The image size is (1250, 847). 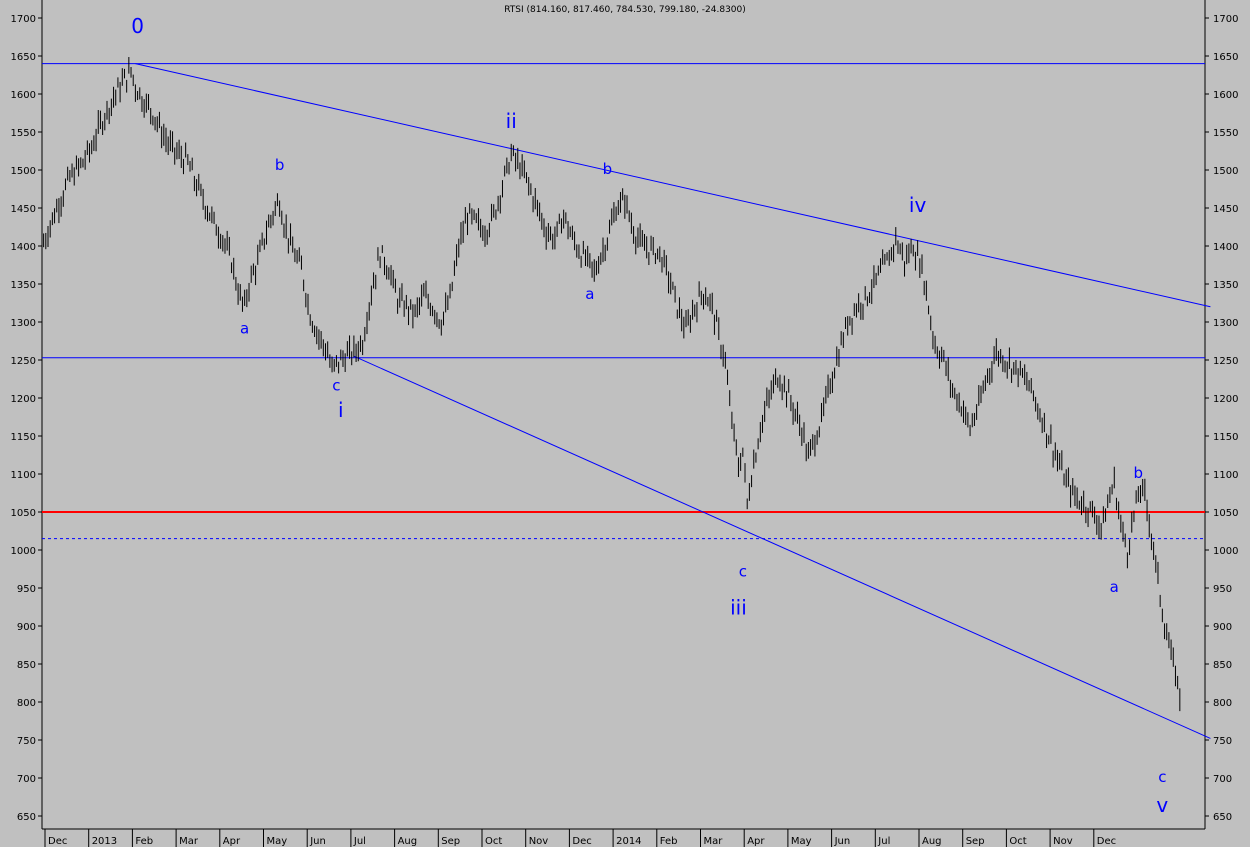 What do you see at coordinates (341, 410) in the screenshot?
I see `wave-label: i` at bounding box center [341, 410].